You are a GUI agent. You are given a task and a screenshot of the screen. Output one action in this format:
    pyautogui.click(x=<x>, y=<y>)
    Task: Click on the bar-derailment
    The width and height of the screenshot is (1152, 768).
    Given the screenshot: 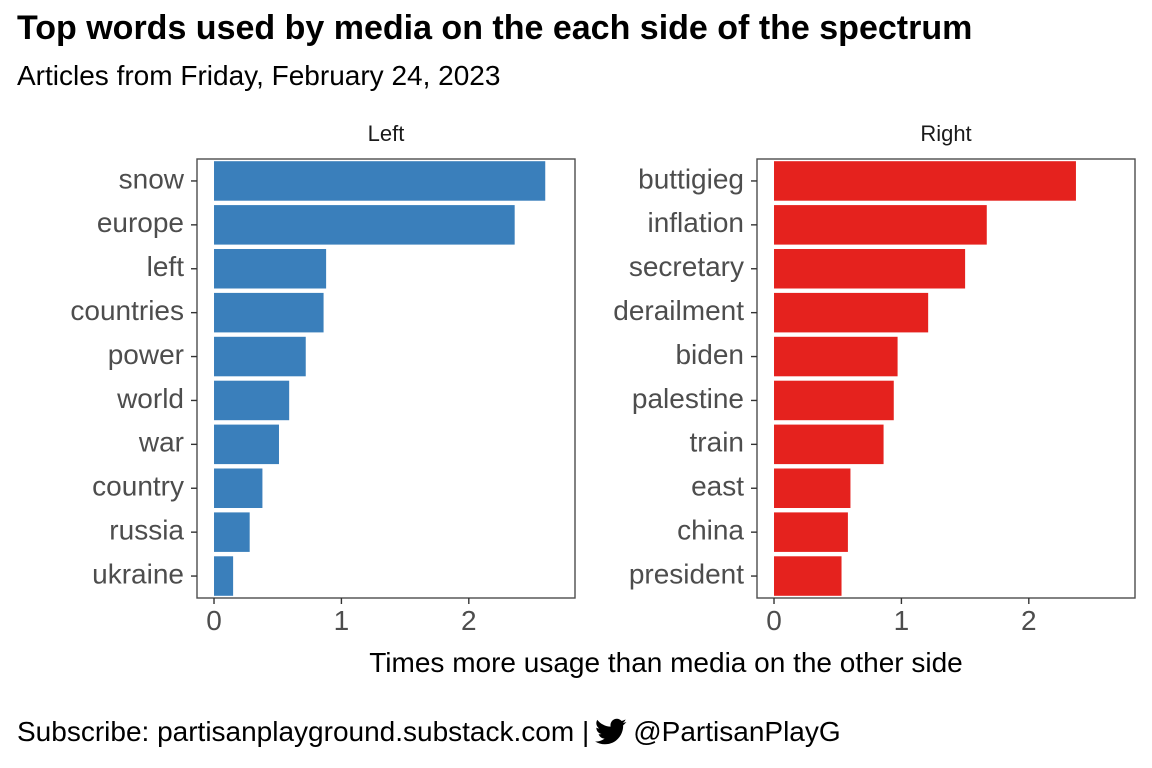 What is the action you would take?
    pyautogui.click(x=851, y=312)
    